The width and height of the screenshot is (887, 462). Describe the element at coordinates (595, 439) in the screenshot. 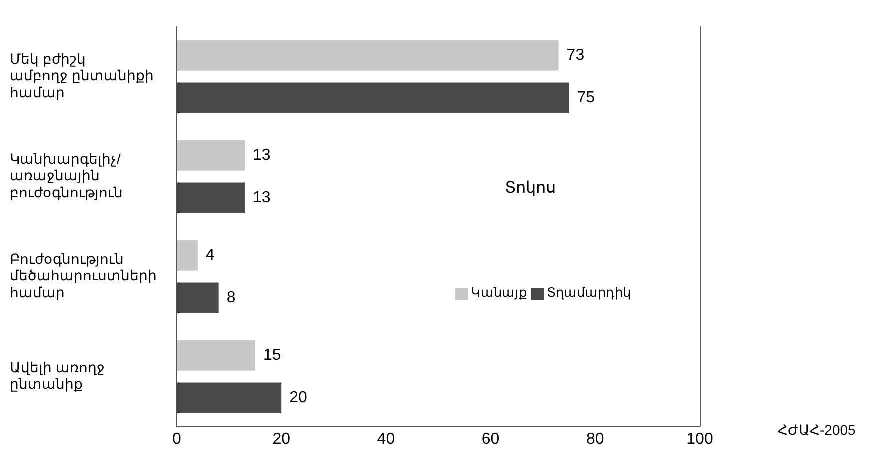

I see `x-tick-label: 80` at that location.